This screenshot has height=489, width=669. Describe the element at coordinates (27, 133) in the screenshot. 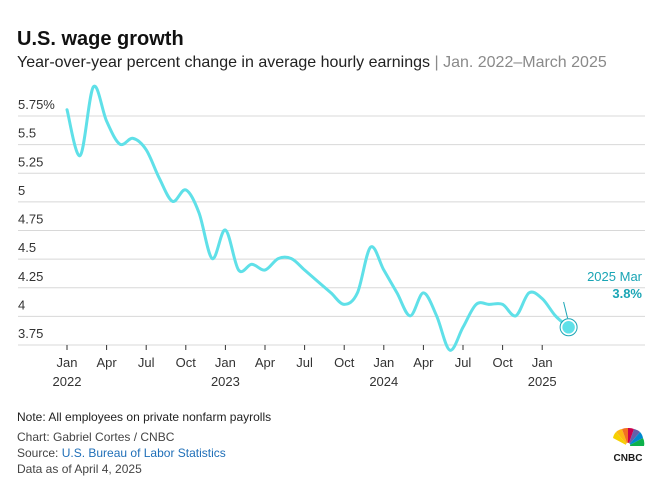

I see `y-tick-label: 5.5` at that location.